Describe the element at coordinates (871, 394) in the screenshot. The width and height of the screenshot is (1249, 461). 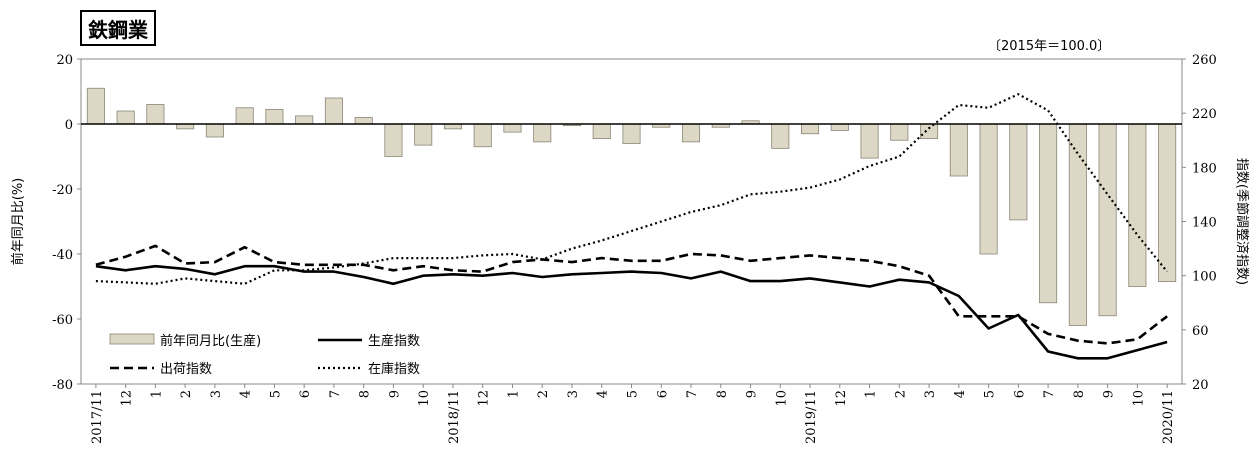
I see `x-tick-label-26: 1` at that location.